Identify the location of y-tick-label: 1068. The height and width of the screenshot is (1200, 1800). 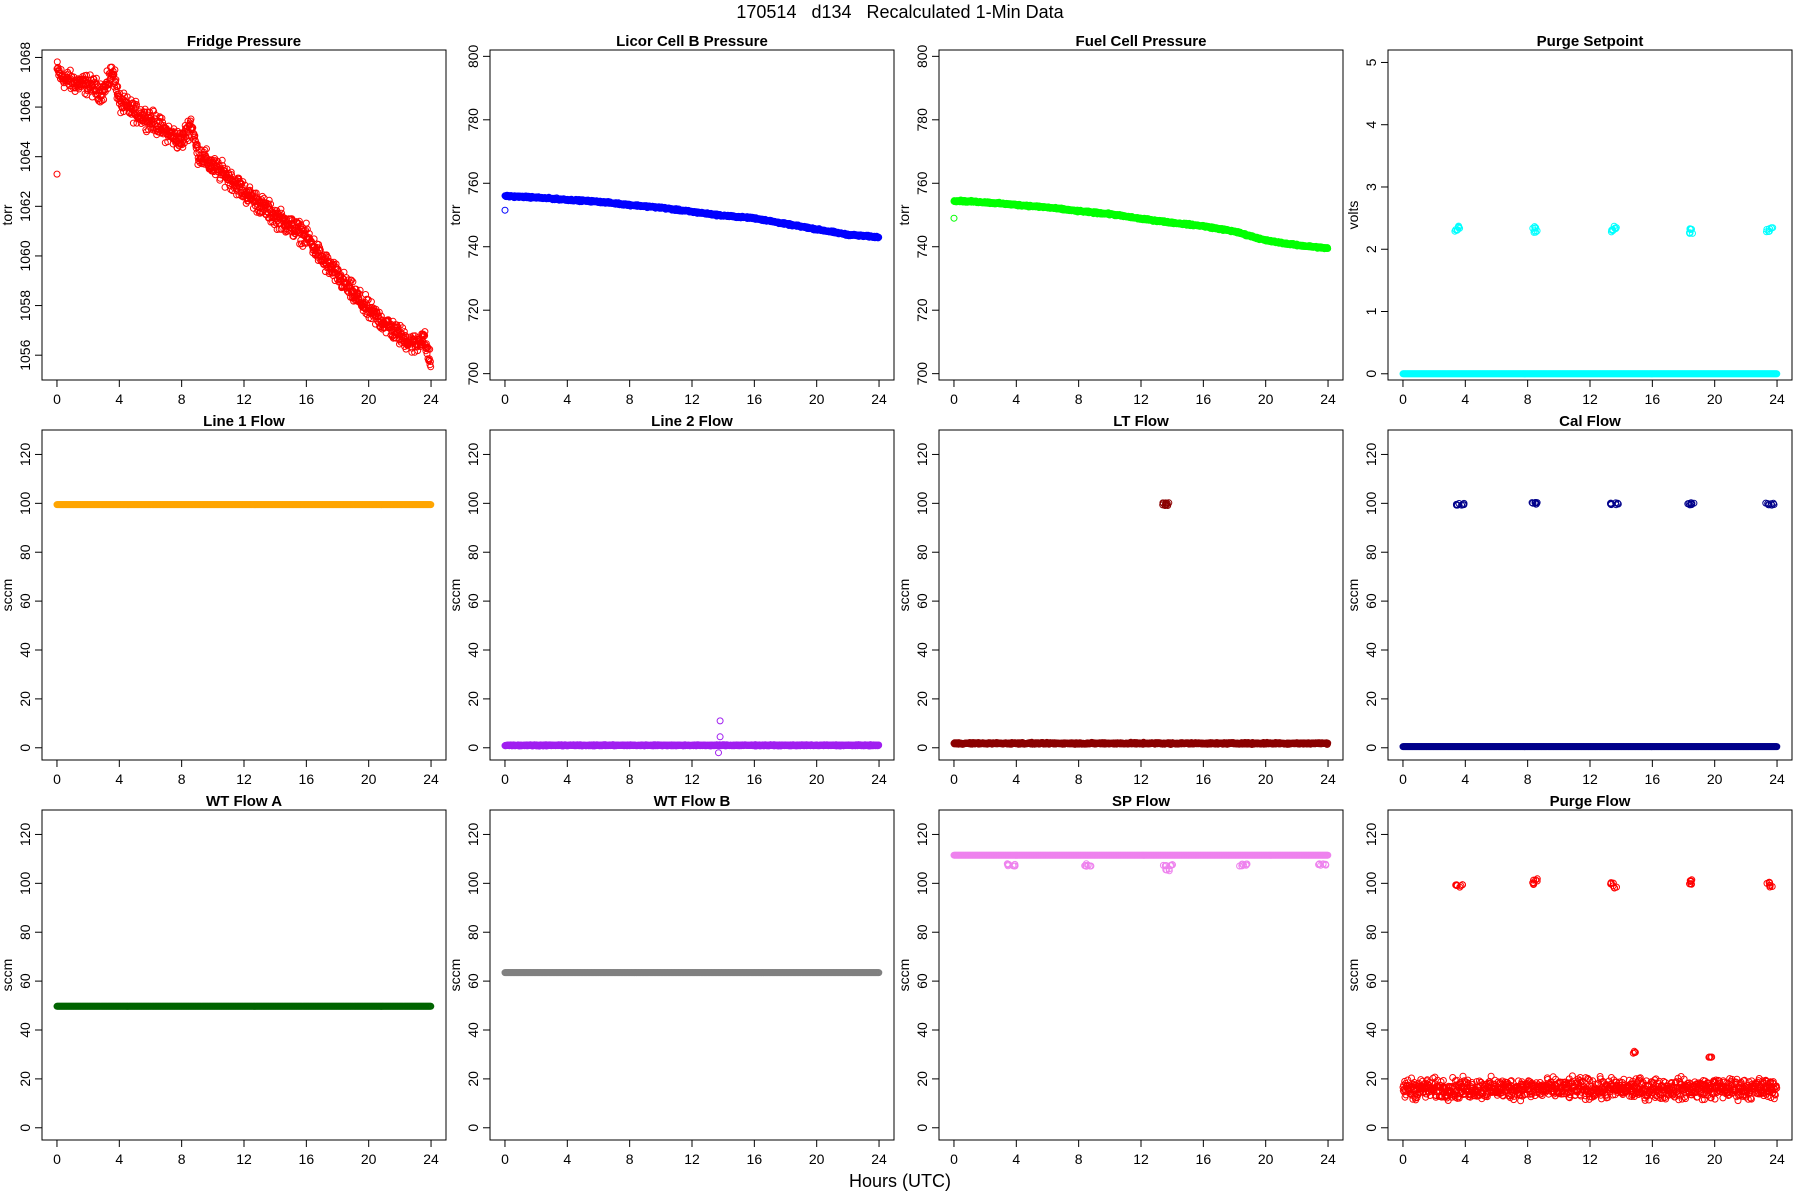
(25, 57).